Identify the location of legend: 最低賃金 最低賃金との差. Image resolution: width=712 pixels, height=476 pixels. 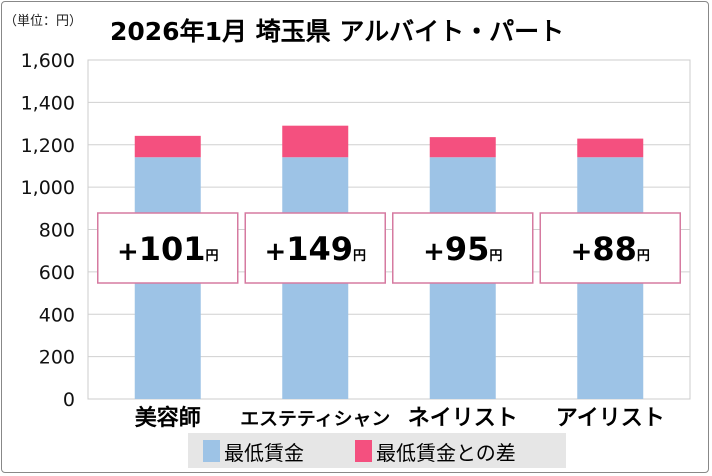
(377, 450).